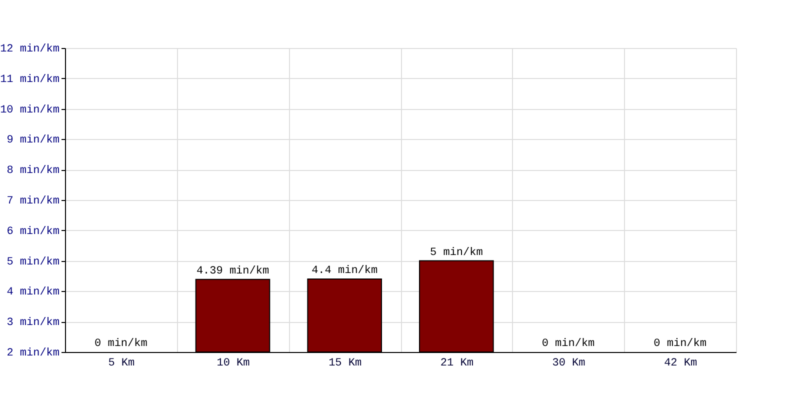 The height and width of the screenshot is (400, 800). Describe the element at coordinates (33, 323) in the screenshot. I see `y-tick-label: 3 min/km` at that location.